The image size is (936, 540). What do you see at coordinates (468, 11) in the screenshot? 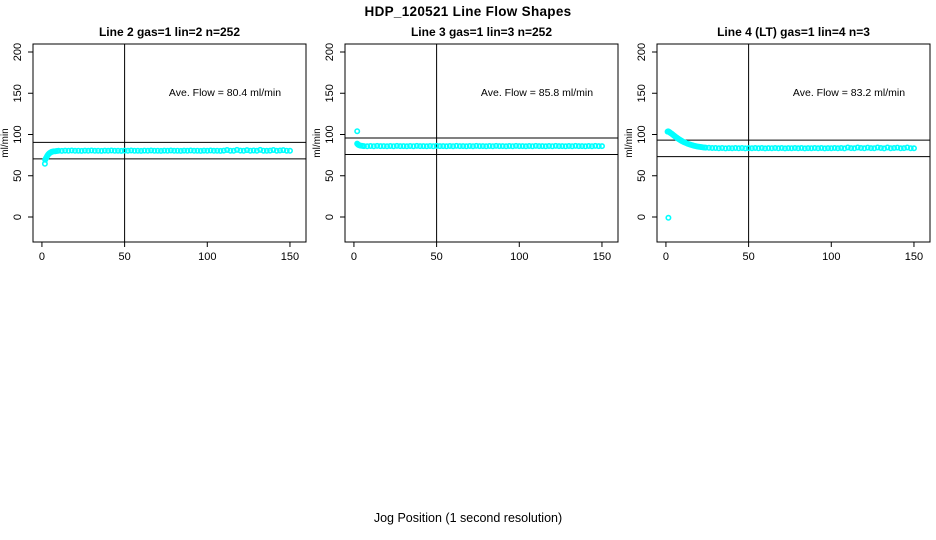
I see `figure-title: HDP_120521 Line Flow Shapes` at bounding box center [468, 11].